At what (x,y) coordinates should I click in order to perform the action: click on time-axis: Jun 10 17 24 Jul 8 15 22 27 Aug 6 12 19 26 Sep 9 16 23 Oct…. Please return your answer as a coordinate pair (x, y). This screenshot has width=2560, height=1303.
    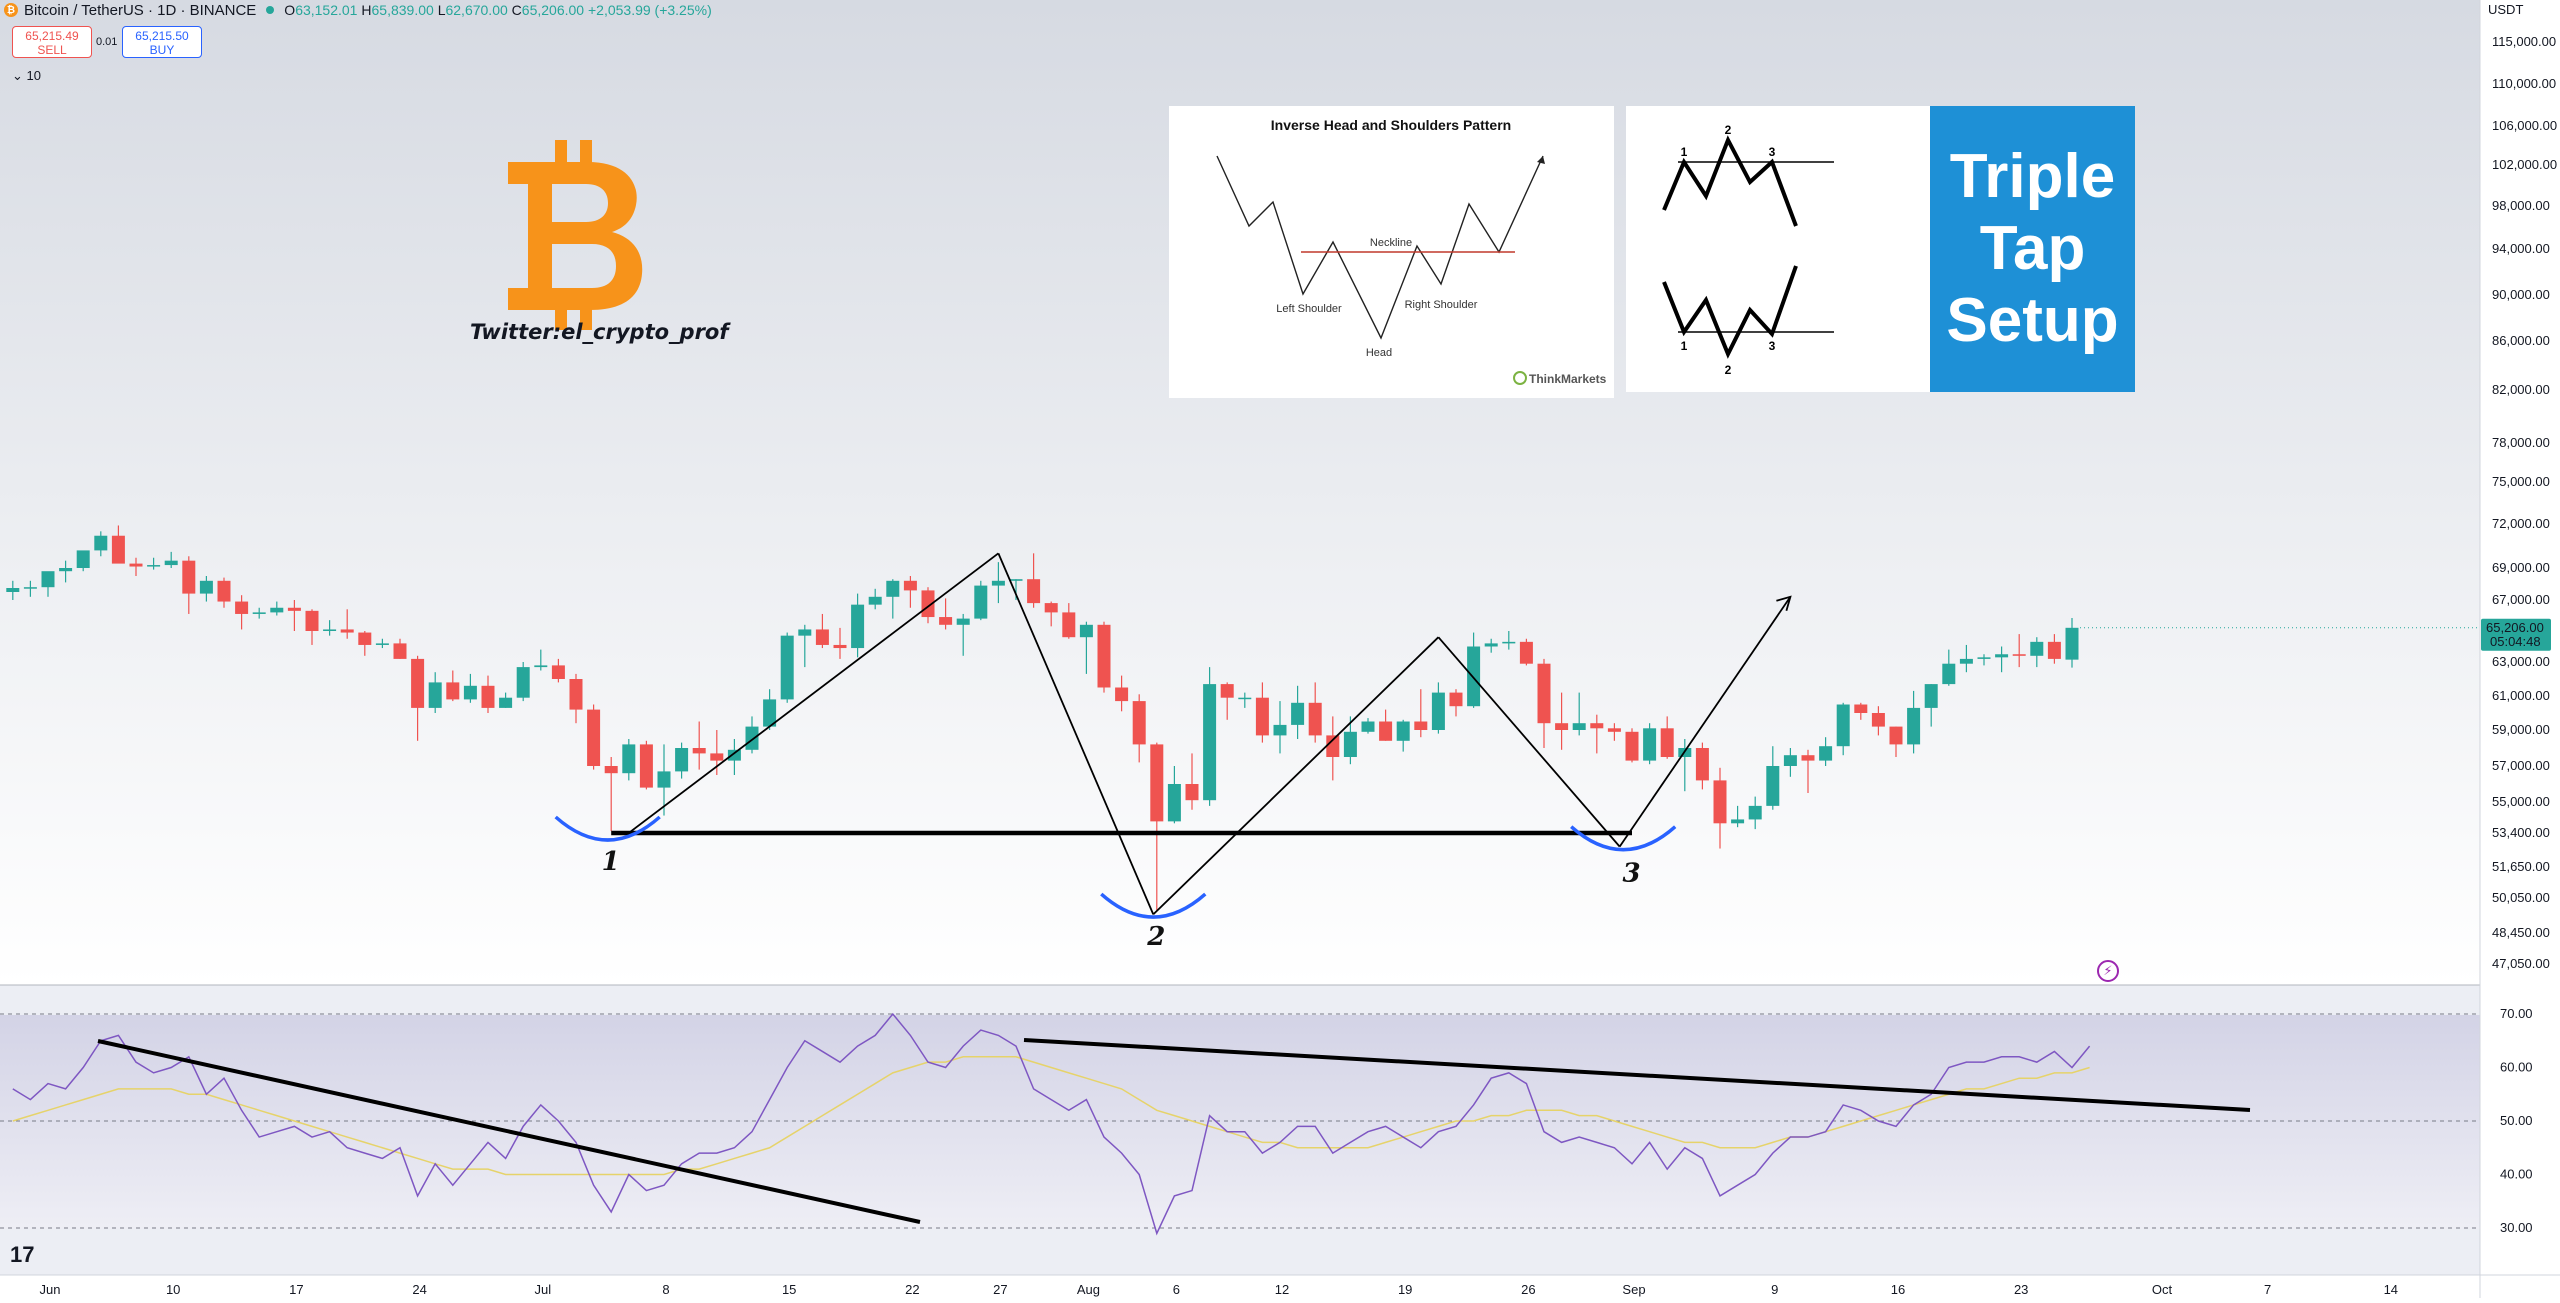
    Looking at the image, I should click on (1219, 1289).